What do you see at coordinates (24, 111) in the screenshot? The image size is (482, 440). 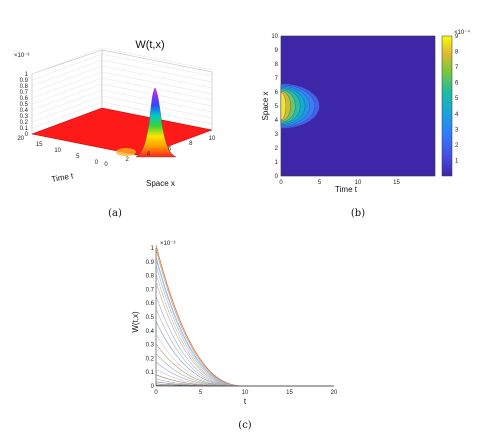 I see `z-tick-label: 0.4` at bounding box center [24, 111].